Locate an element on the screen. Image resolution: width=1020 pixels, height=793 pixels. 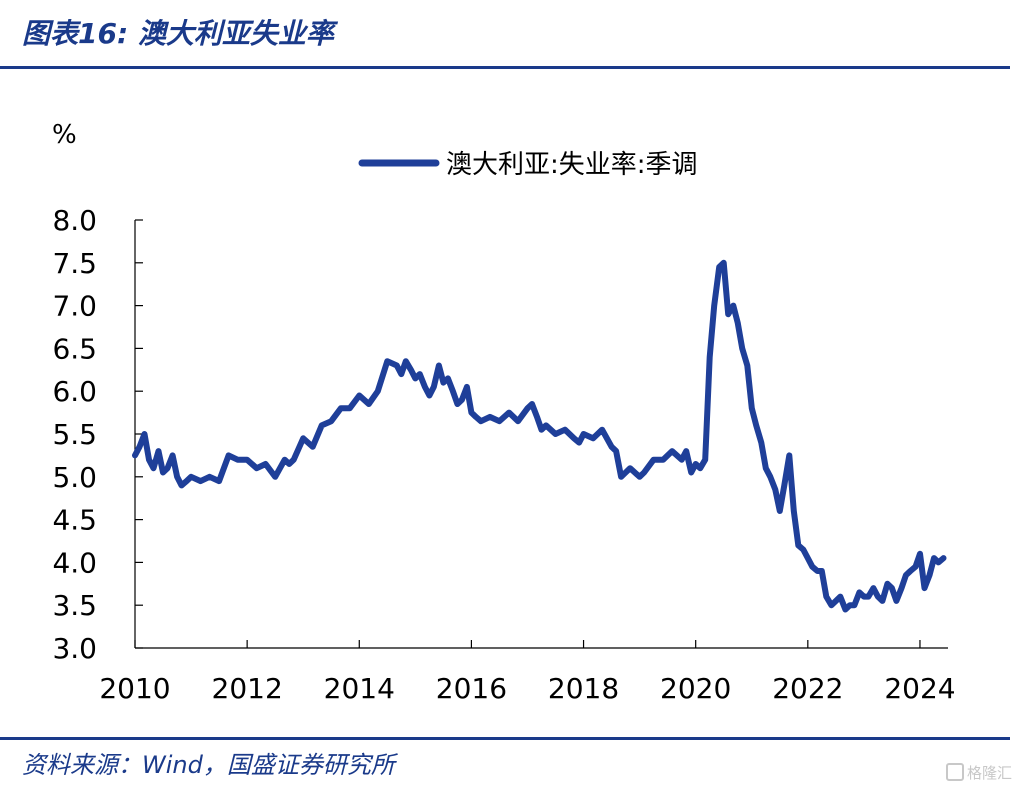
x-tick-label: 2010 is located at coordinates (134, 688).